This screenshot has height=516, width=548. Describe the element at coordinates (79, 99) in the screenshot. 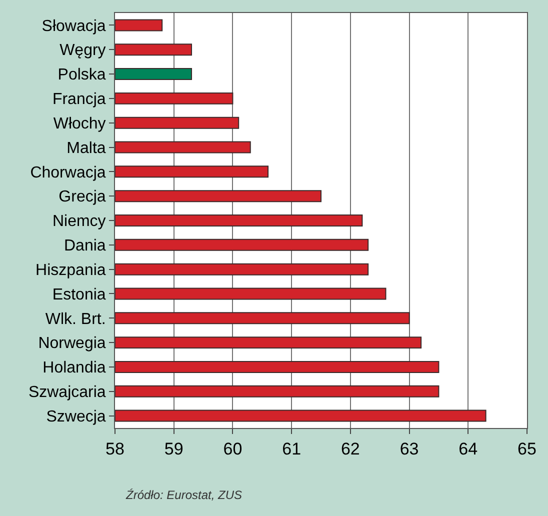

I see `y-tick-label: Francja` at that location.